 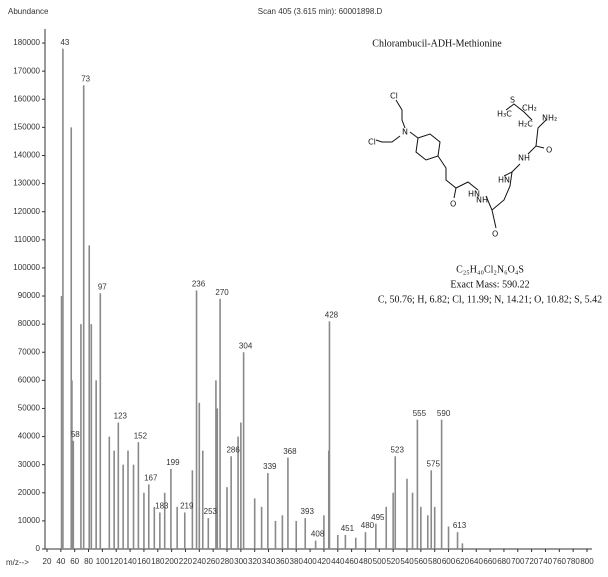 What do you see at coordinates (26, 70) in the screenshot?
I see `y-tick-label: 170000` at bounding box center [26, 70].